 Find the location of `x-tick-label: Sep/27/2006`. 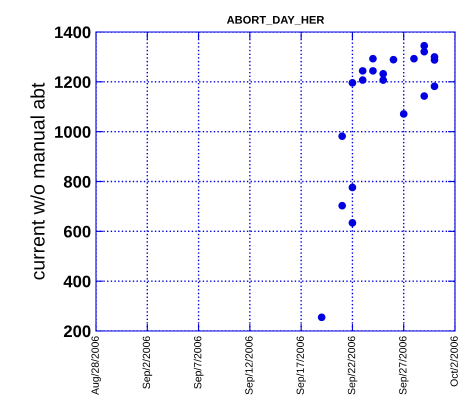

x-tick-label: Sep/27/2006 is located at coordinates (403, 365).